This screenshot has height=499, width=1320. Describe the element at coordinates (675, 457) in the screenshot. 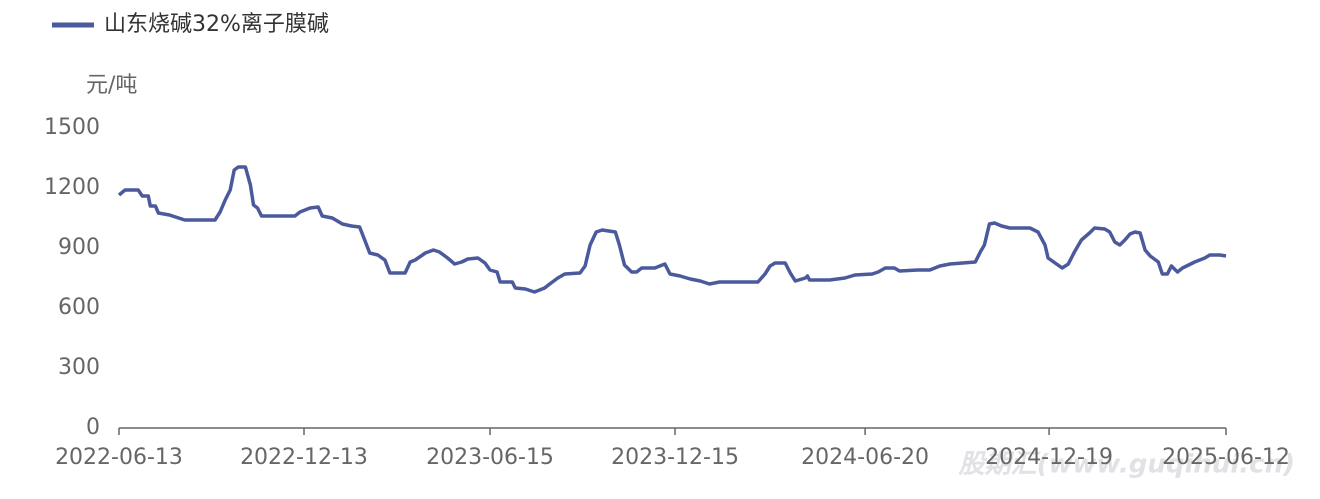

I see `x-tick-label: 2023-12-15` at that location.